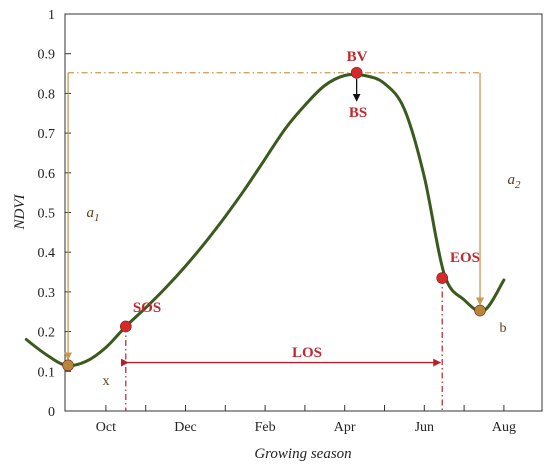 The height and width of the screenshot is (469, 550). Describe the element at coordinates (126, 326) in the screenshot. I see `sos-marker` at that location.